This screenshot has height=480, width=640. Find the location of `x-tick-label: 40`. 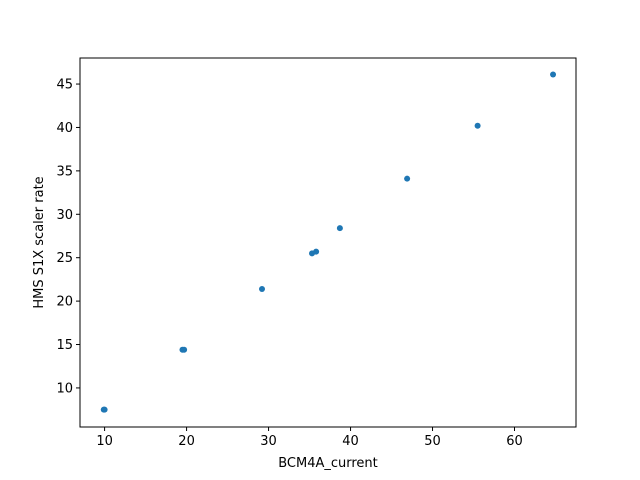

x-tick-label: 40 is located at coordinates (350, 441).